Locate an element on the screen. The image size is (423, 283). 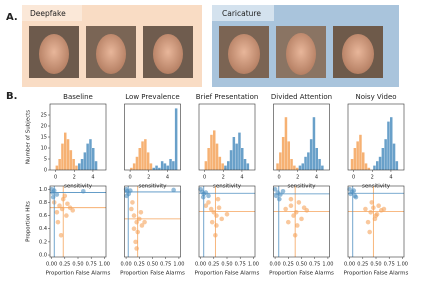
x-tick-label: 0.50 is located at coordinates (226, 265).